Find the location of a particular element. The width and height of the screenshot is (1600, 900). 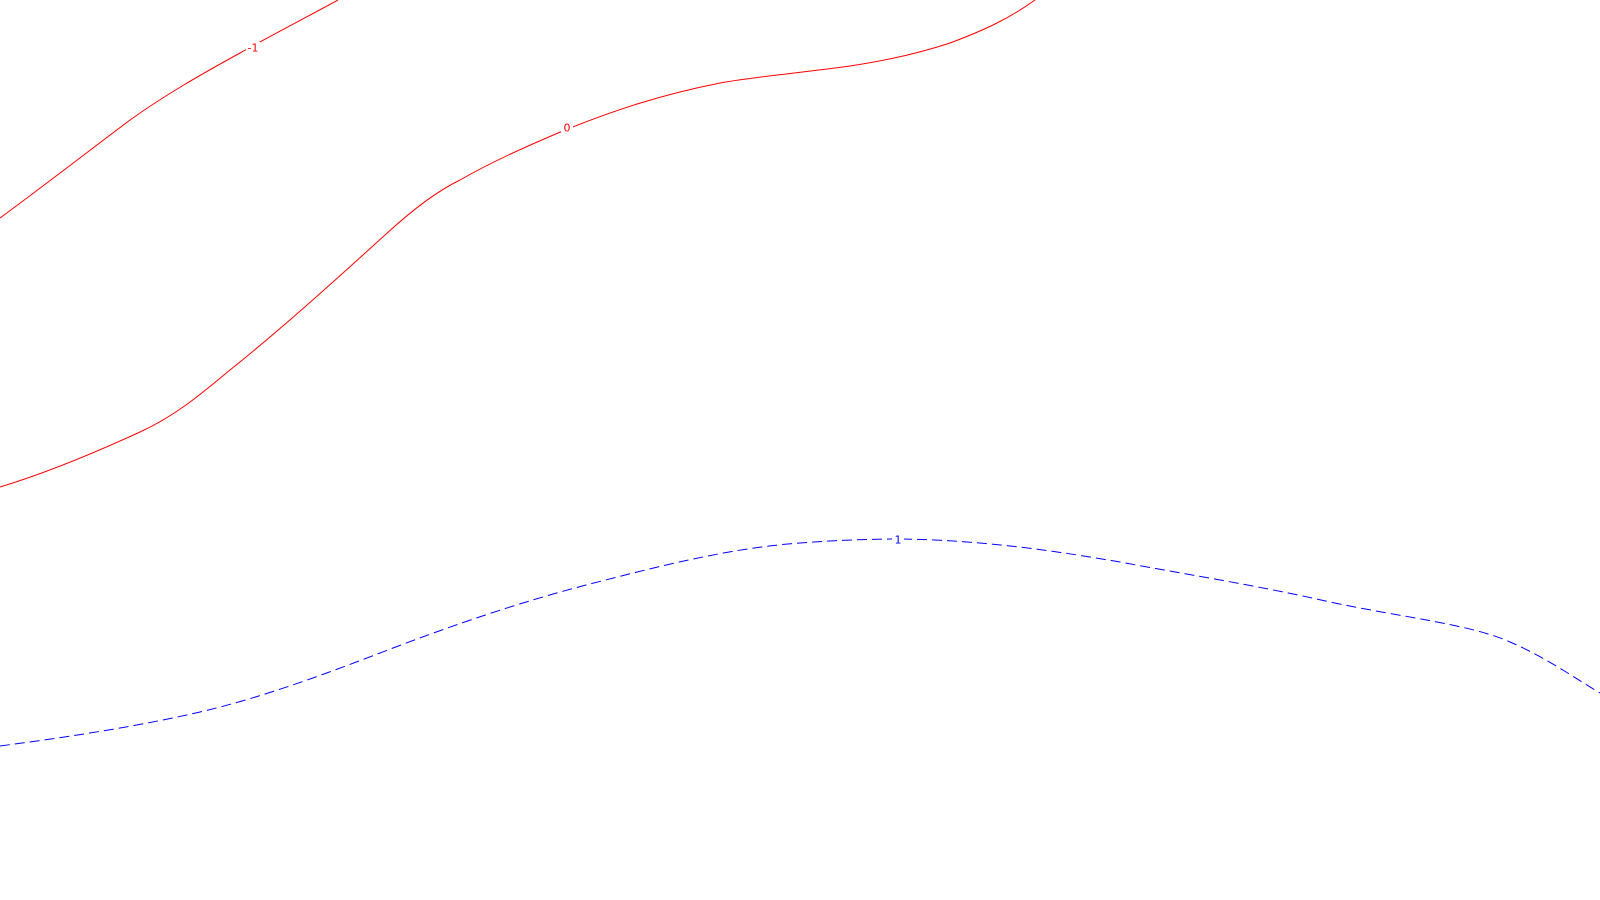

contour-0-label: 0 is located at coordinates (567, 128).